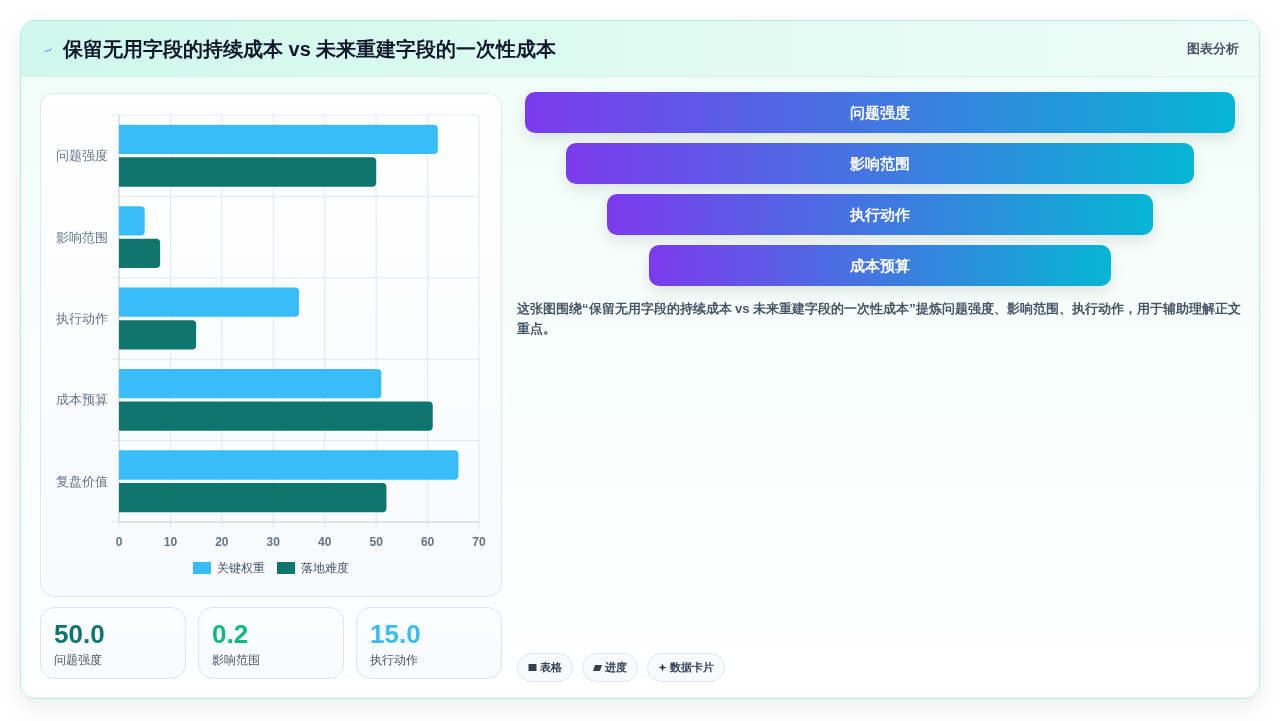 This screenshot has width=1280, height=721. I want to click on text: 执行动作, so click(394, 660).